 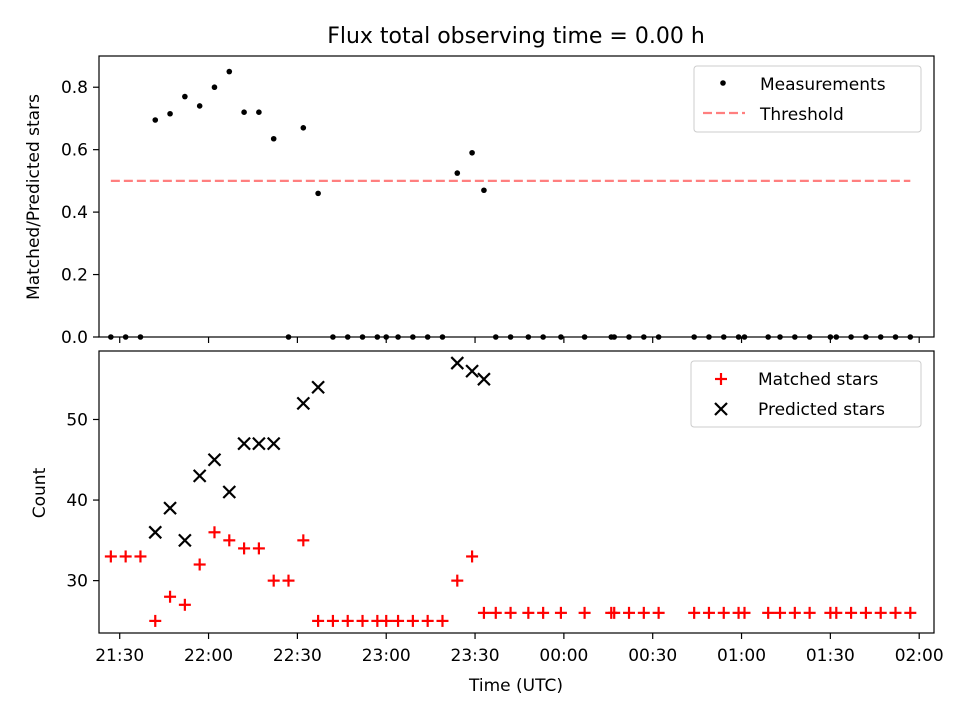 What do you see at coordinates (510, 576) in the screenshot?
I see `matched-stars-points` at bounding box center [510, 576].